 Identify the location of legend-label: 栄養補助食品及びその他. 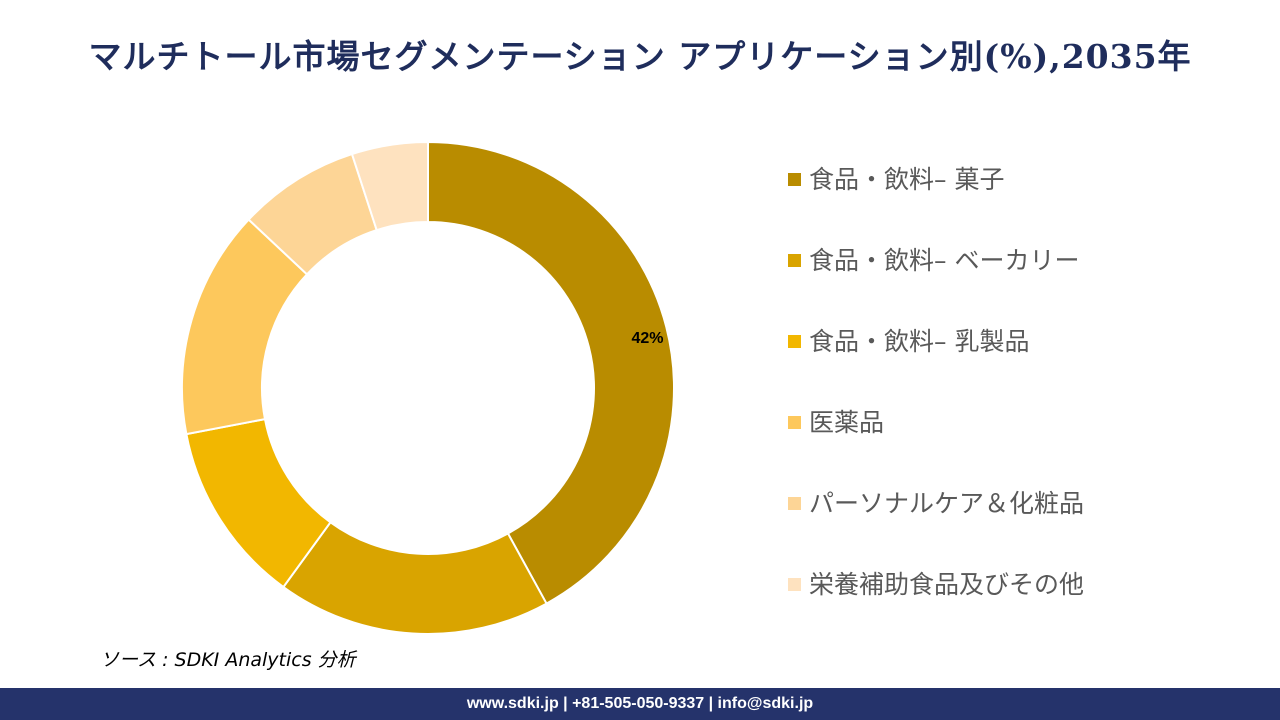
(947, 584).